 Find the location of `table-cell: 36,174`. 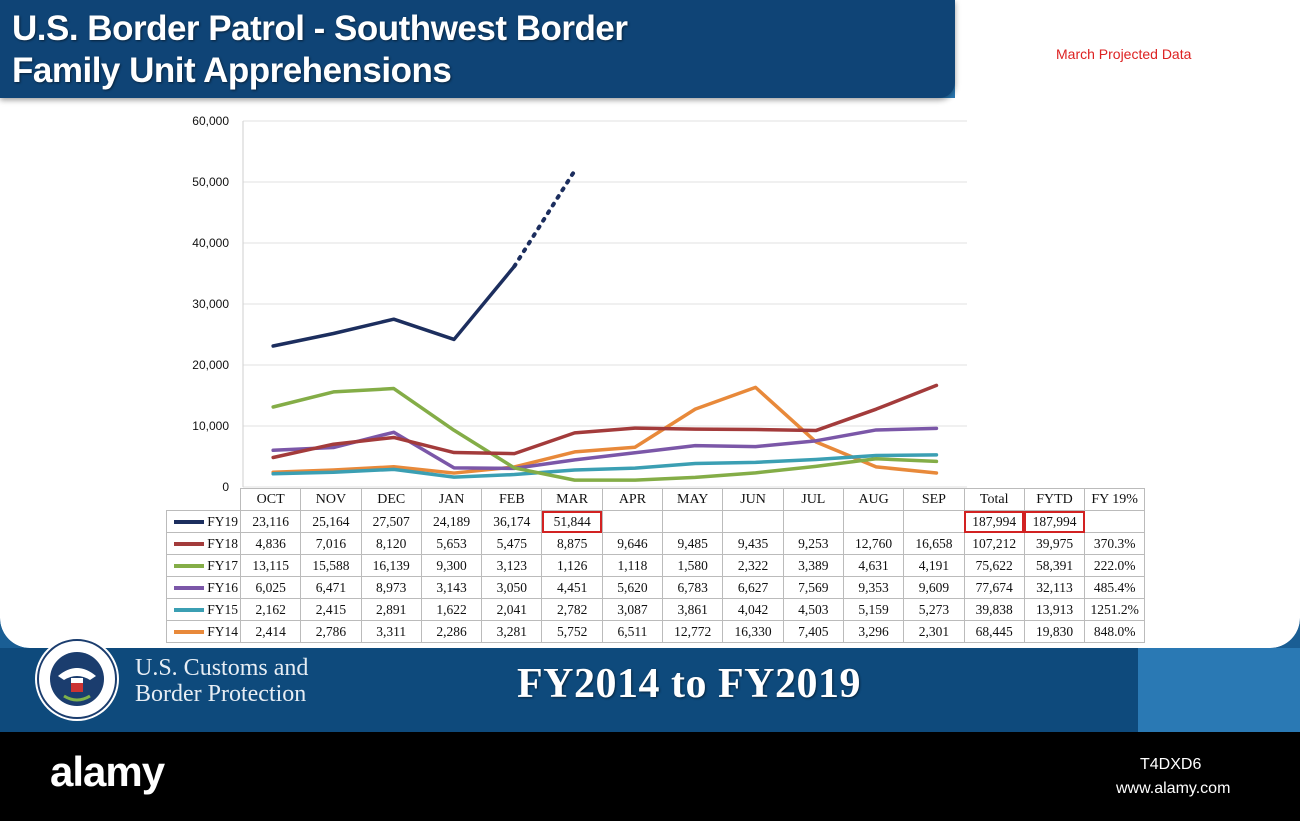

table-cell: 36,174 is located at coordinates (512, 521).